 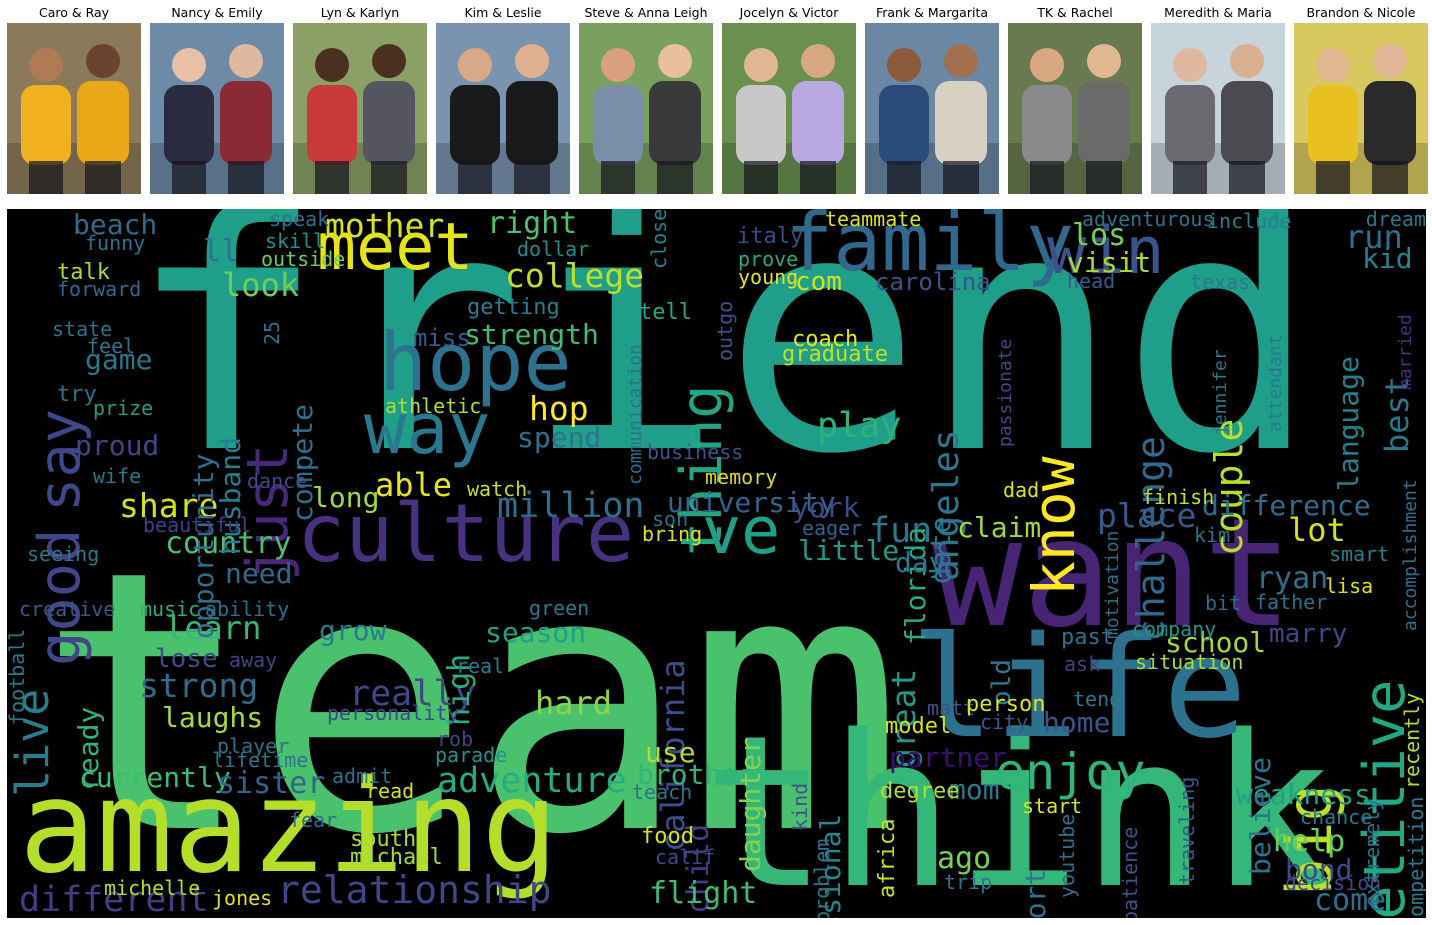 I want to click on word-cloud-term: help, so click(x=1309, y=841).